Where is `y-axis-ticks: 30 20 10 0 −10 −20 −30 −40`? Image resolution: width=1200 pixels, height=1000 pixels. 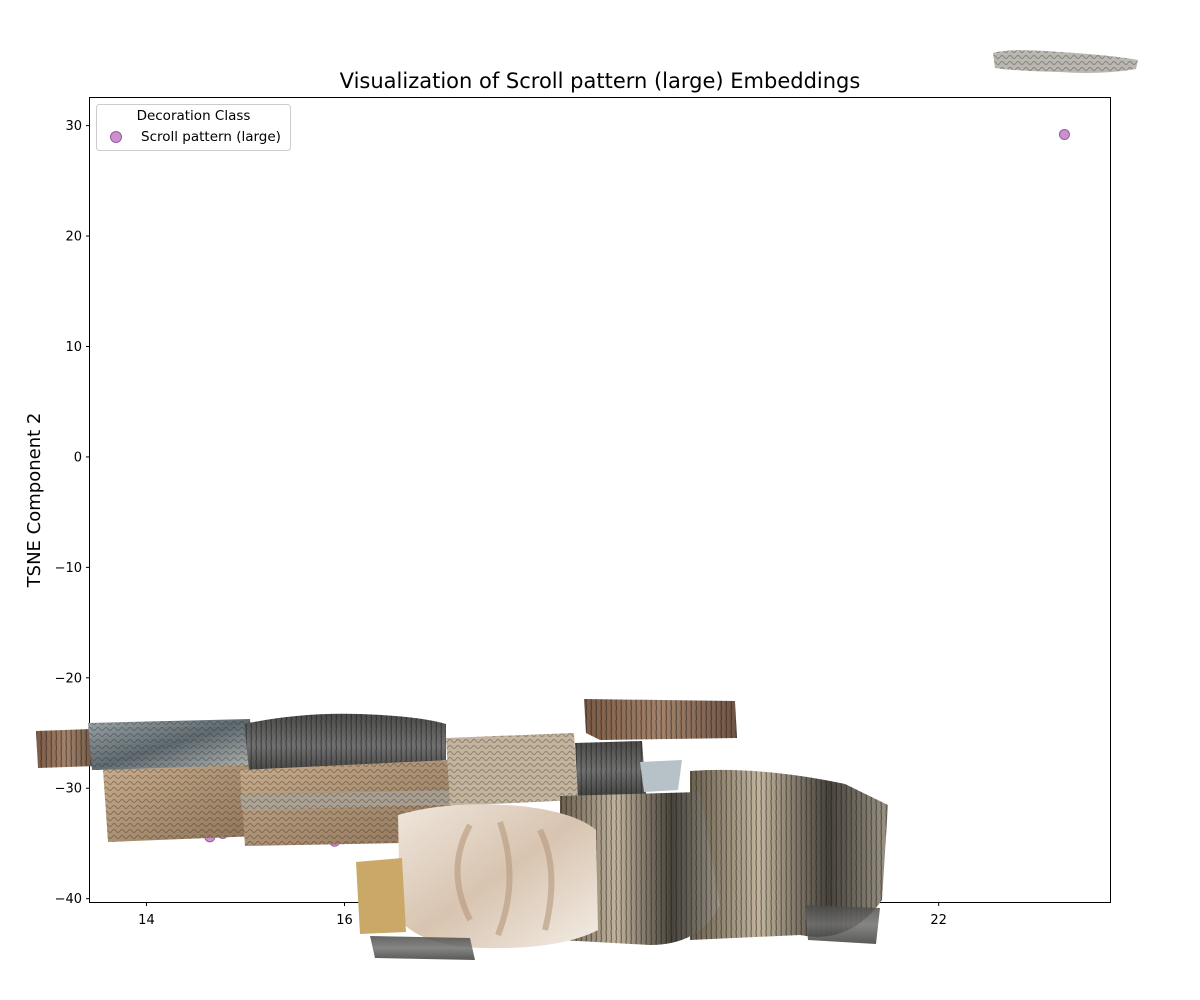 y-axis-ticks: 30 20 10 0 −10 −20 −30 −40 is located at coordinates (72, 513).